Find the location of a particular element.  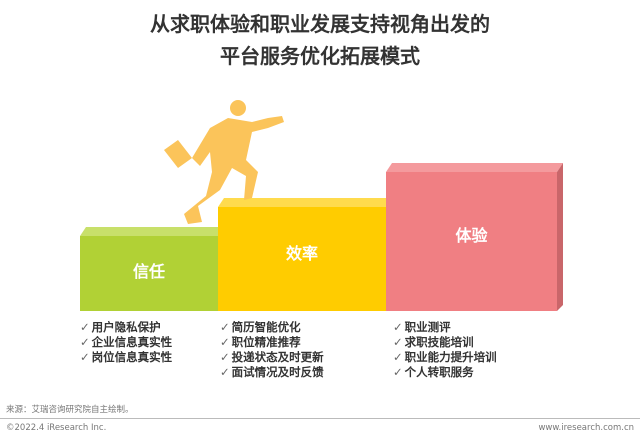

footer-divider is located at coordinates (320, 418).